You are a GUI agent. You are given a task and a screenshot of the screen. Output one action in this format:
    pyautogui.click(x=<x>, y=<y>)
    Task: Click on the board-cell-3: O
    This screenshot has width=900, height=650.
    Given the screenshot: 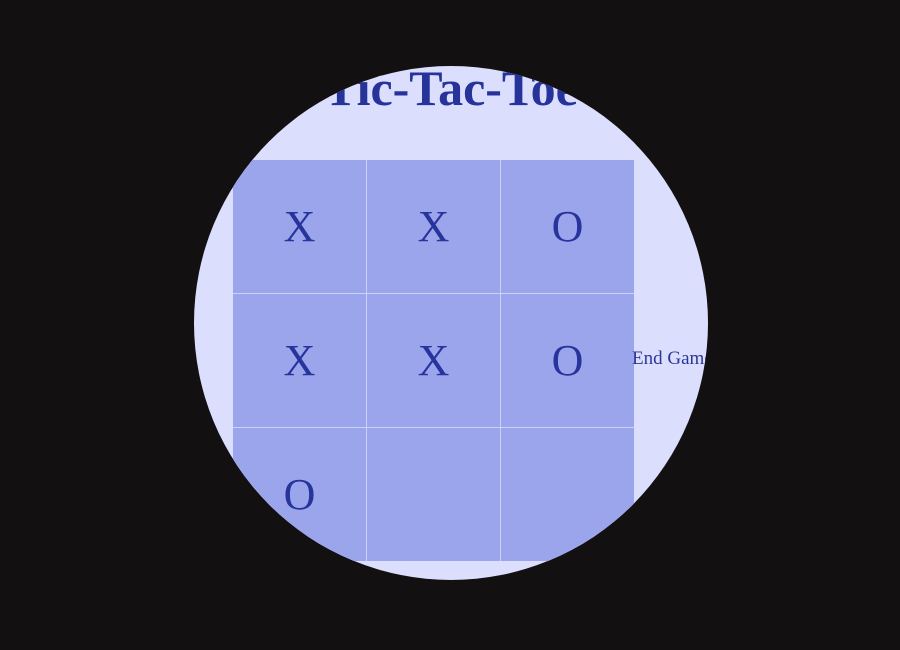 What is the action you would take?
    pyautogui.click(x=567, y=226)
    